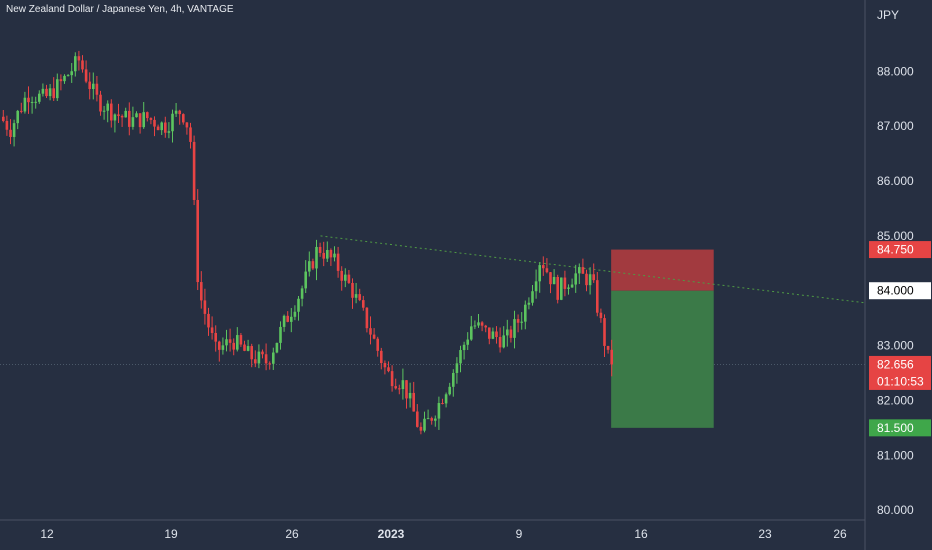 Image resolution: width=932 pixels, height=550 pixels. I want to click on y-tick-label: 88.000, so click(895, 71).